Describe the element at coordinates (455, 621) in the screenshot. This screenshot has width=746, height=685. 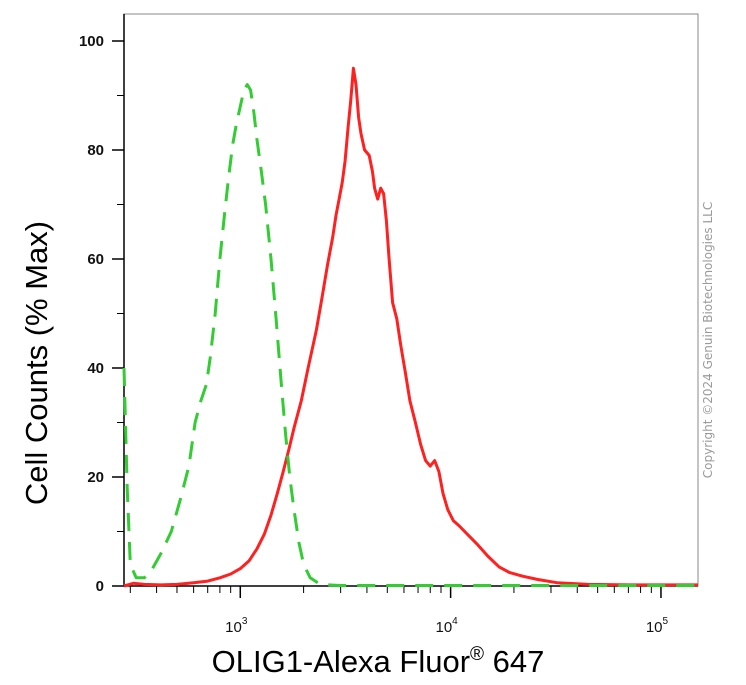
I see `x-tick-exponent: 4` at that location.